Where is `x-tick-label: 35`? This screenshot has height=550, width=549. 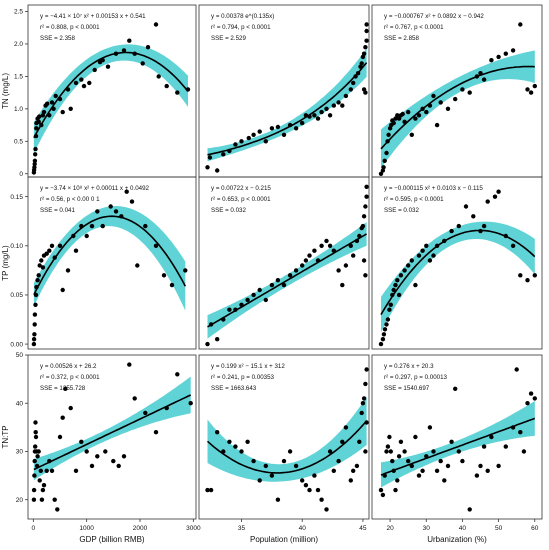 x-tick-label: 35 is located at coordinates (242, 528).